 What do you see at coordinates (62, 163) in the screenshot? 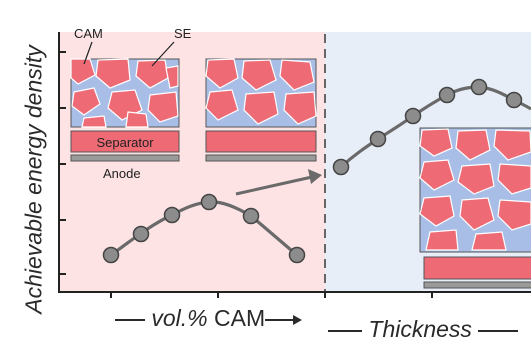
I see `y-axis-ticks` at bounding box center [62, 163].